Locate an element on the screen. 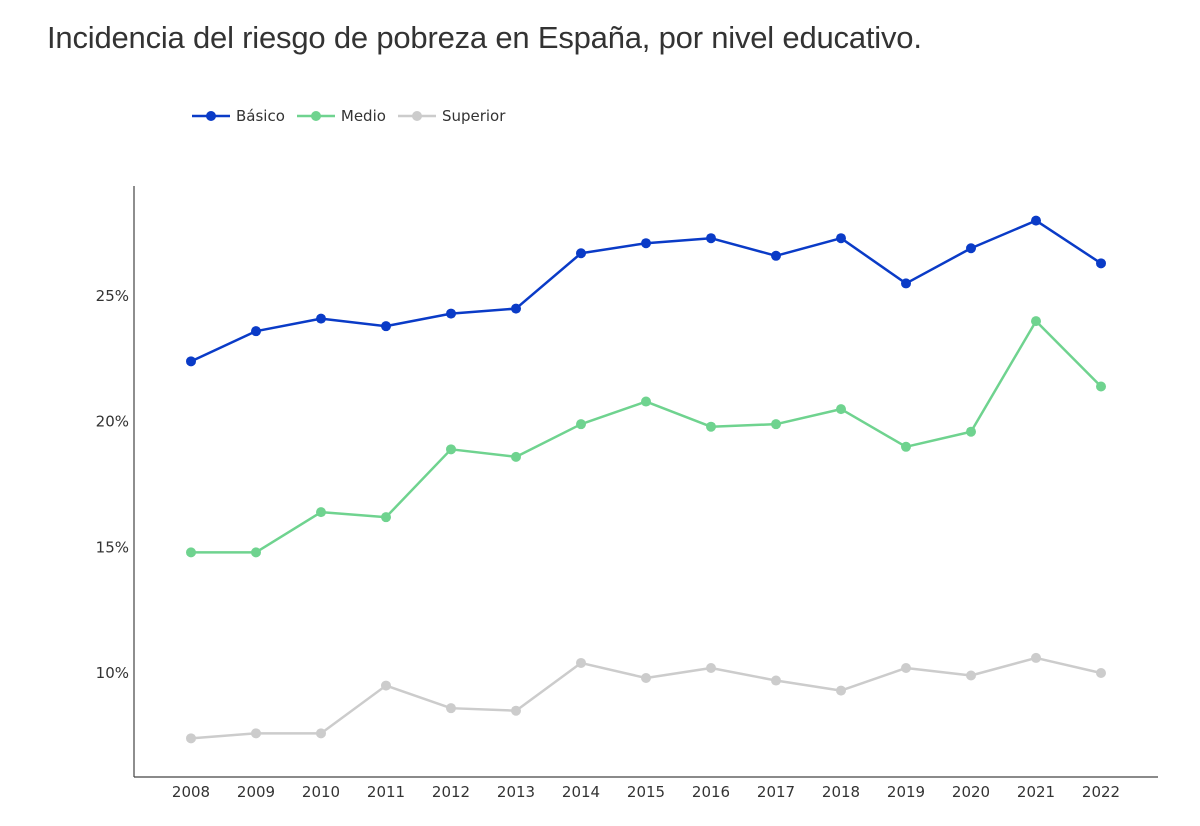 This screenshot has width=1200, height=826. x-tick-label: 2017 is located at coordinates (776, 792).